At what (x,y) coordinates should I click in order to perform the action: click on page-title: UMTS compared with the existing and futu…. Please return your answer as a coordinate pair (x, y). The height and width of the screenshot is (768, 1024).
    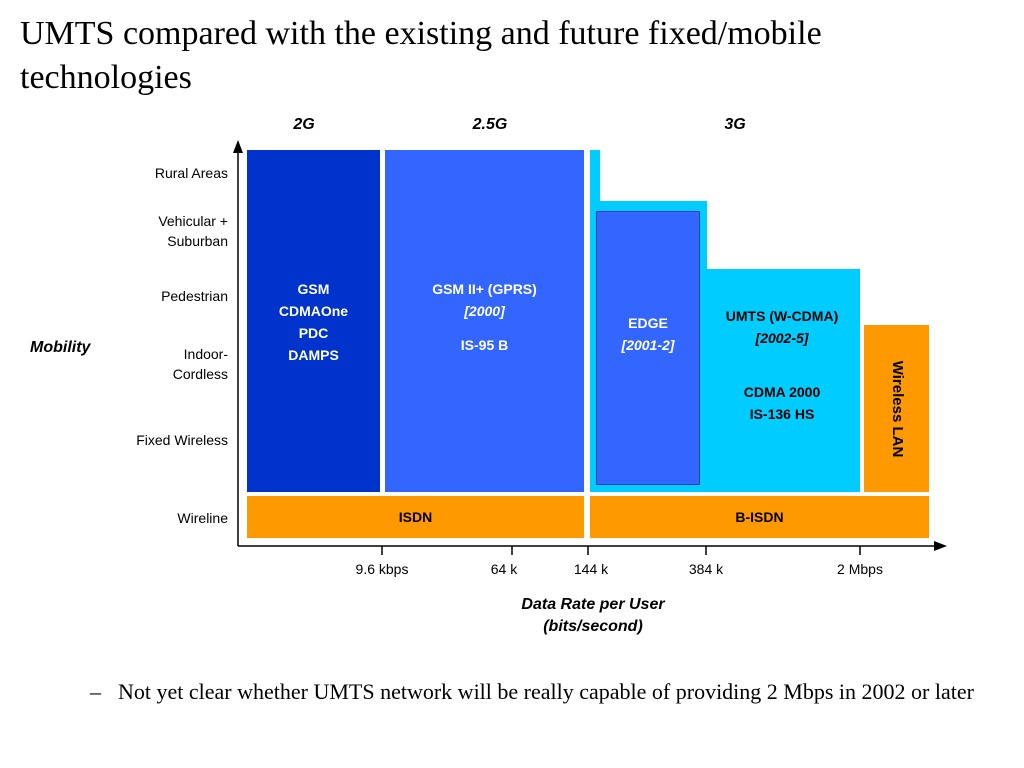
    Looking at the image, I should click on (421, 55).